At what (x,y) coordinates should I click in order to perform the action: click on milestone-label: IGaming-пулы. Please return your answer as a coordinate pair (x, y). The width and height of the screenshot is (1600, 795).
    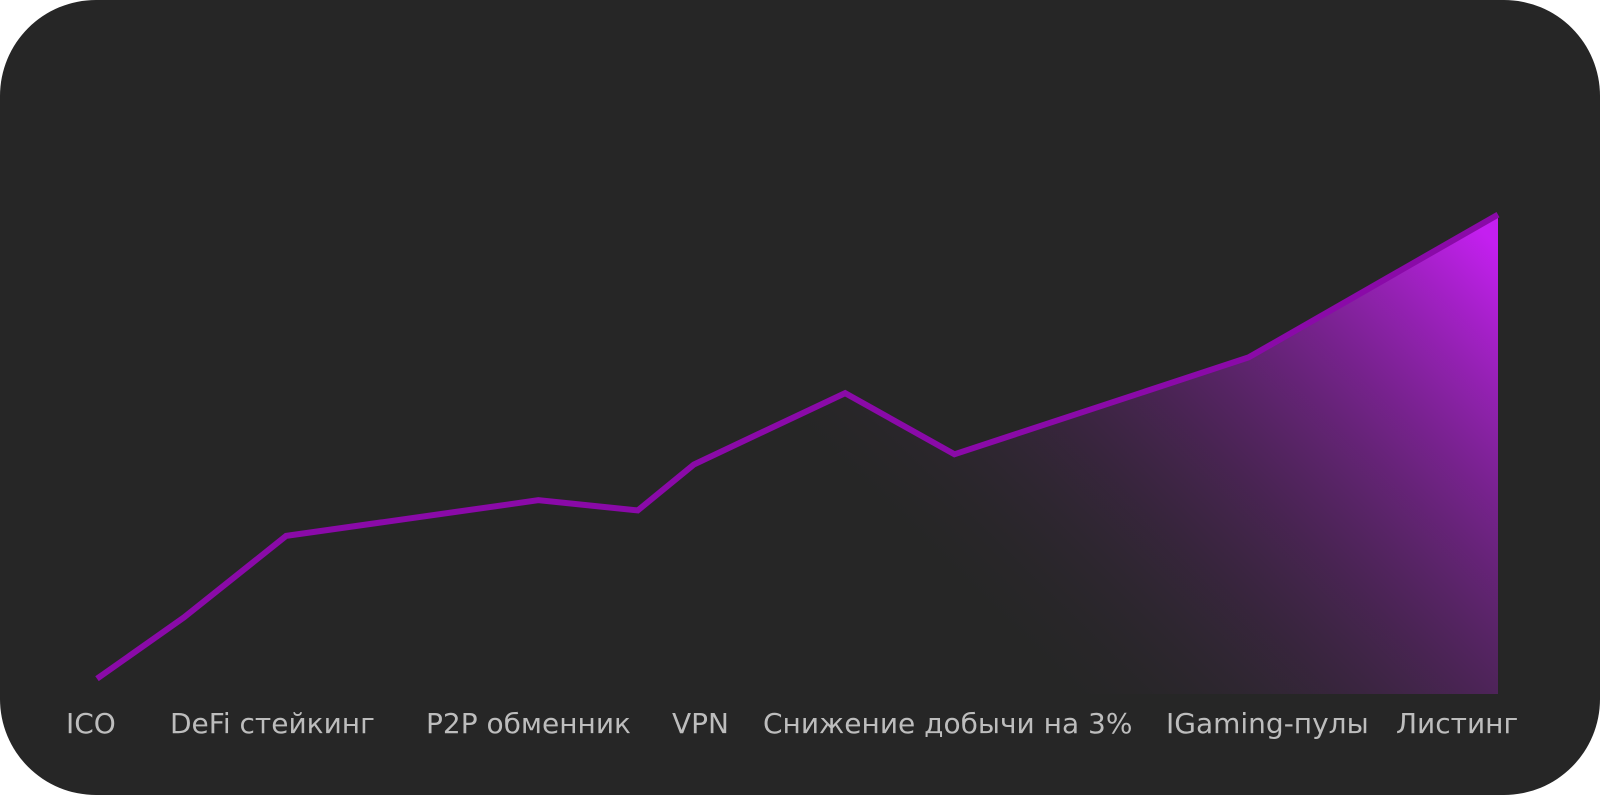
    Looking at the image, I should click on (1267, 723).